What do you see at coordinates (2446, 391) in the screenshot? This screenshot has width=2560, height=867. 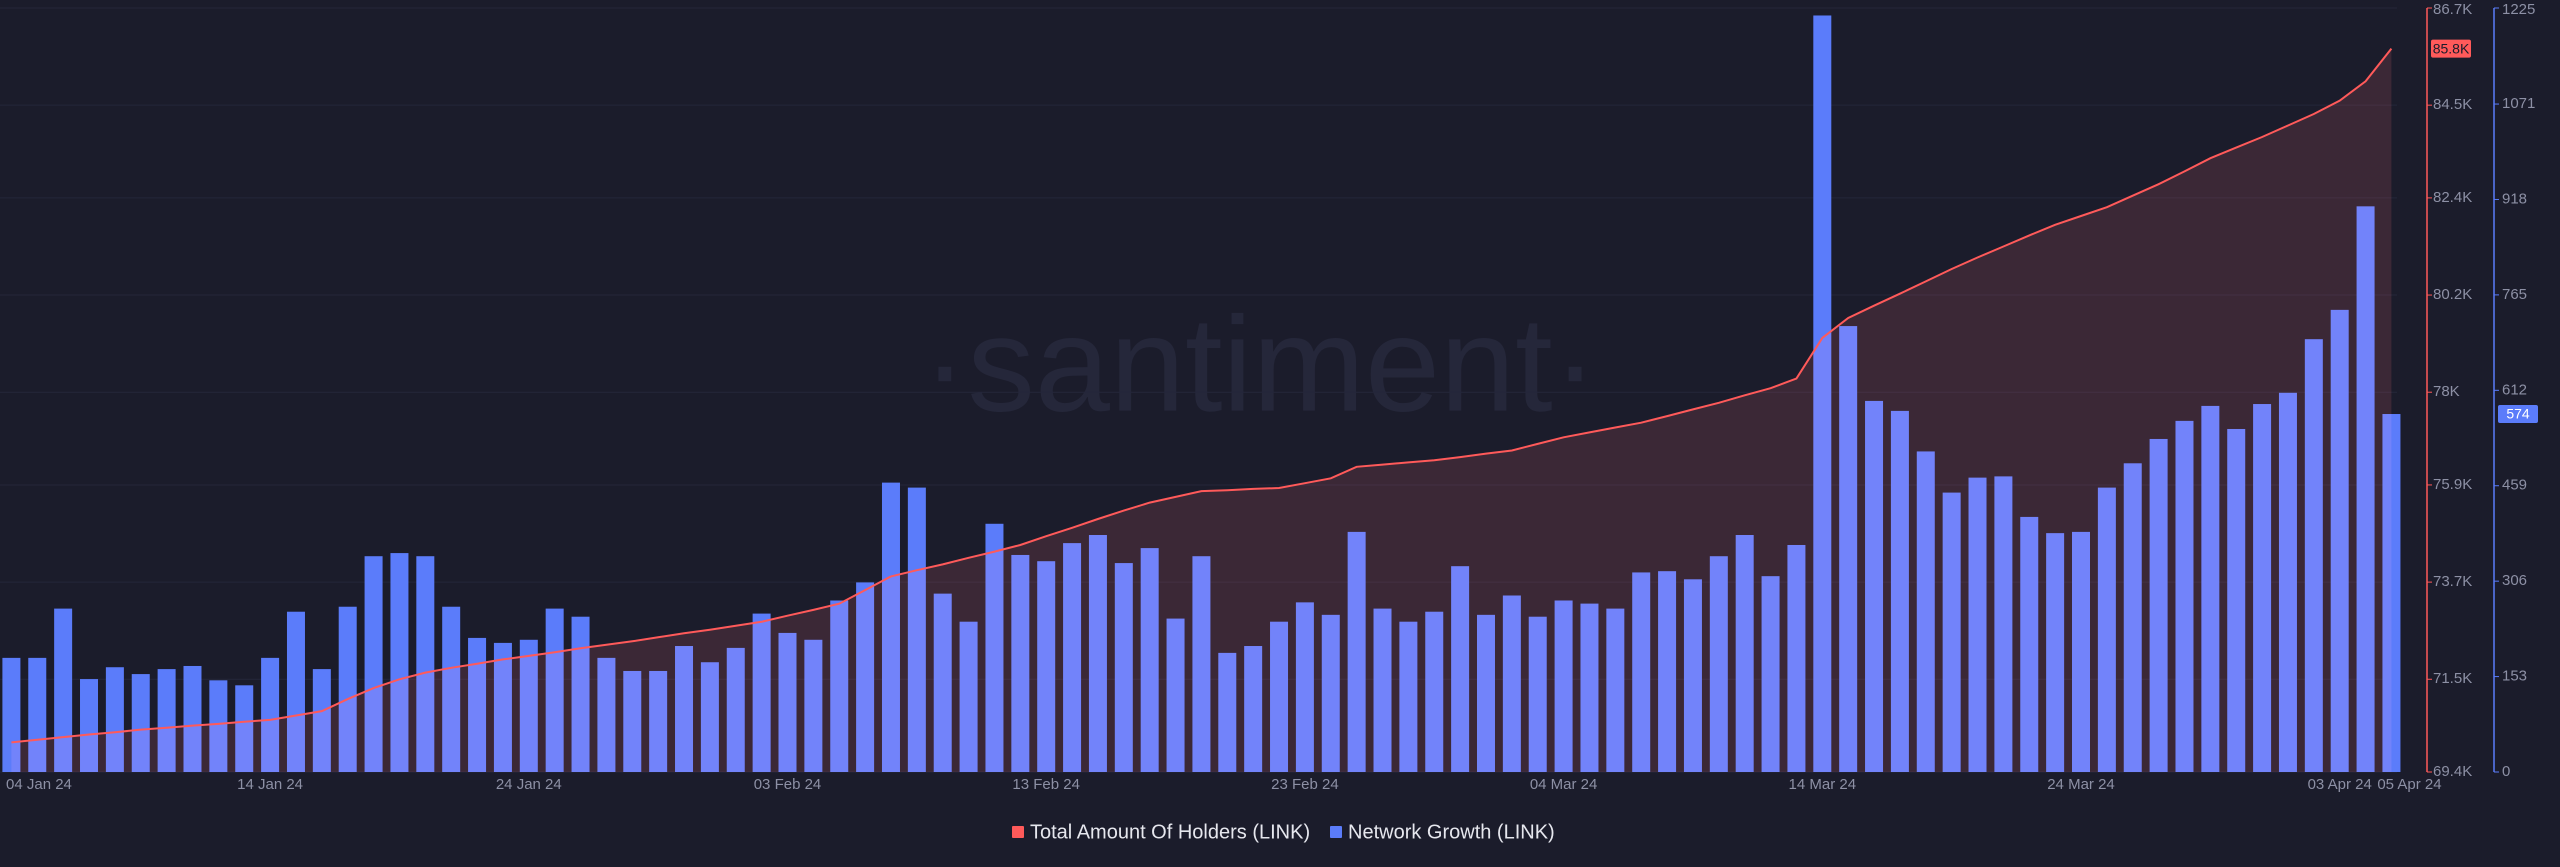 I see `y-tick-label: 78K` at bounding box center [2446, 391].